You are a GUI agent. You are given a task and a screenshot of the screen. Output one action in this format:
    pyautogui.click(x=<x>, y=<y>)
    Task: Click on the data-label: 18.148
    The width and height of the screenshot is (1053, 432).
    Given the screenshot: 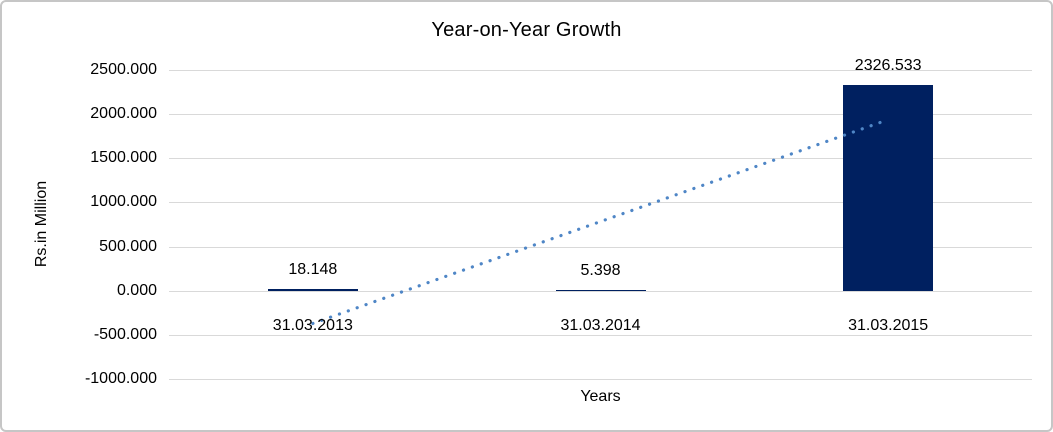 What is the action you would take?
    pyautogui.click(x=313, y=269)
    